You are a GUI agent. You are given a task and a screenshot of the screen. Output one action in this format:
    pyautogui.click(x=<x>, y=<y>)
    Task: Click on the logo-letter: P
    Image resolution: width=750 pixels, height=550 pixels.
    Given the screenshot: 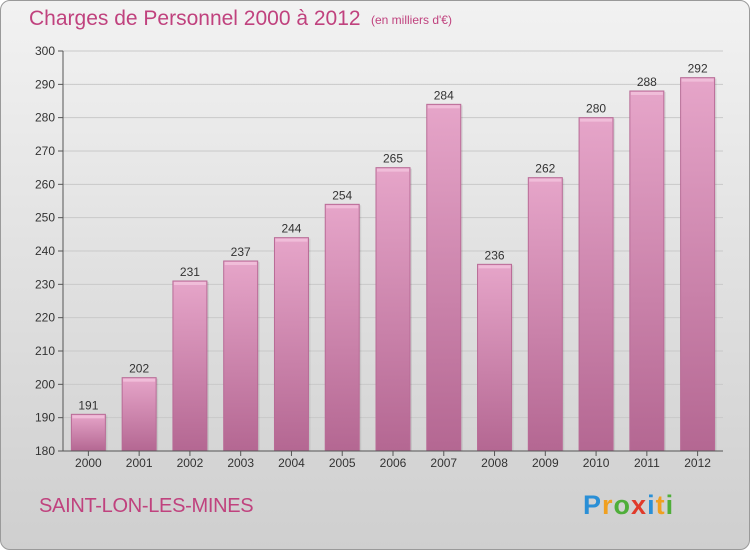 What is the action you would take?
    pyautogui.click(x=593, y=505)
    